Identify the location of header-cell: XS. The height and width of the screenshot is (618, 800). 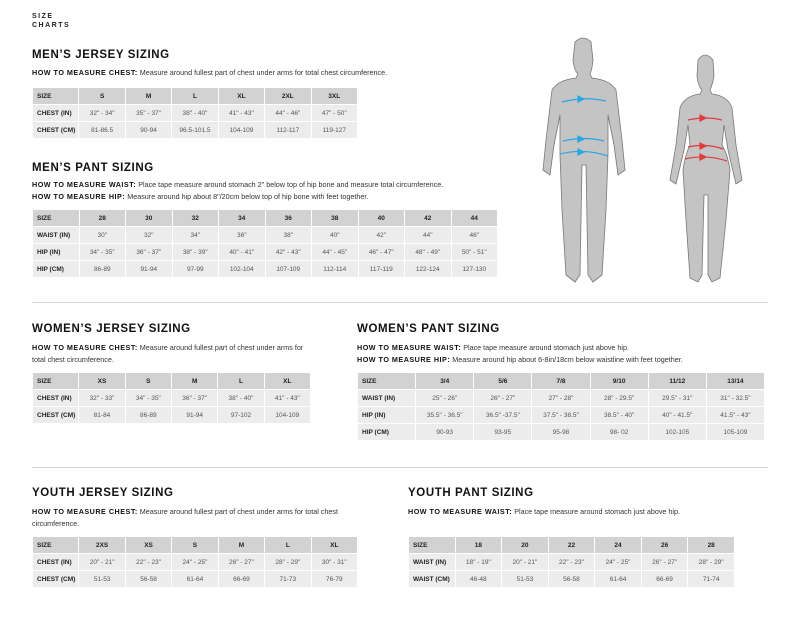
(148, 545).